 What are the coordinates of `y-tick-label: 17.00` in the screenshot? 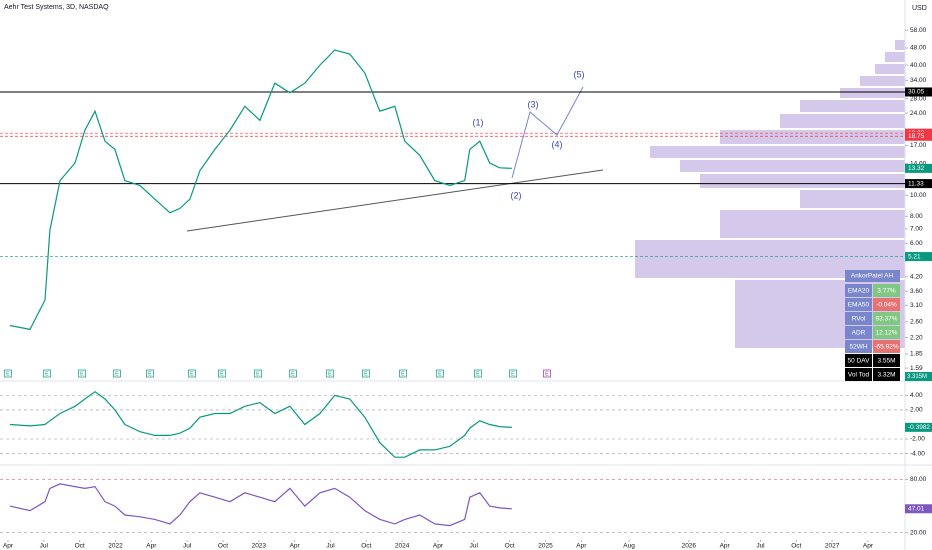 It's located at (918, 145).